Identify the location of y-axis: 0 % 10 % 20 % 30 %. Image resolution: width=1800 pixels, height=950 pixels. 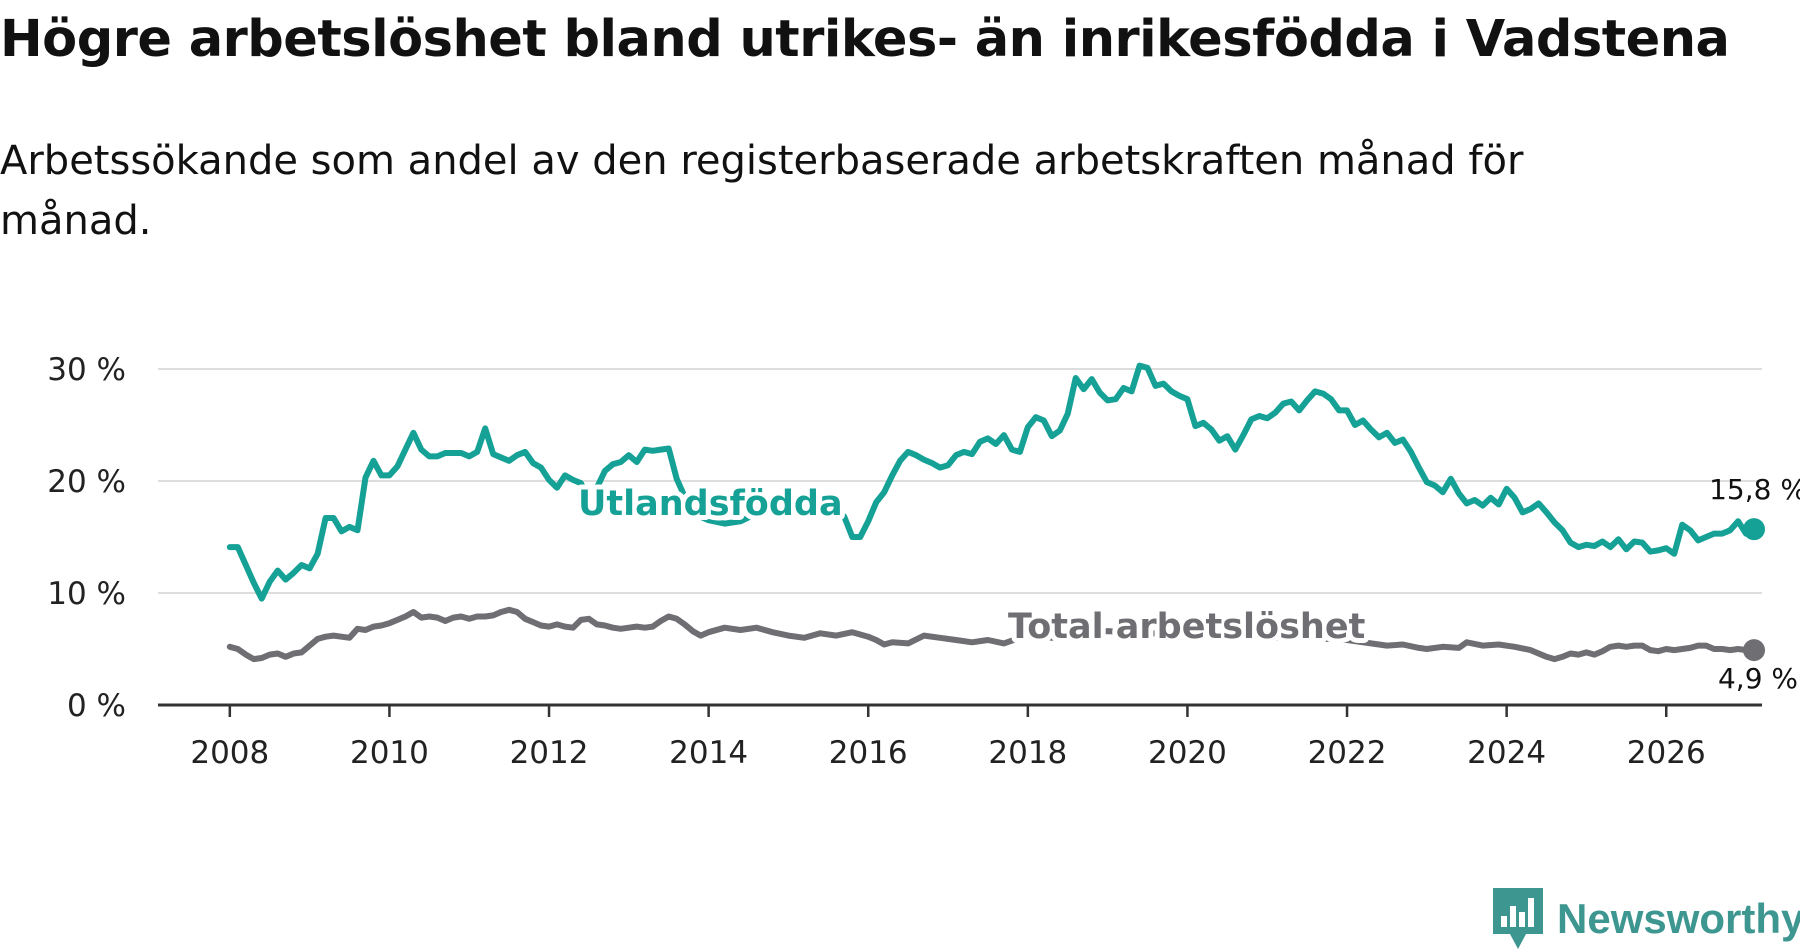
(86, 538).